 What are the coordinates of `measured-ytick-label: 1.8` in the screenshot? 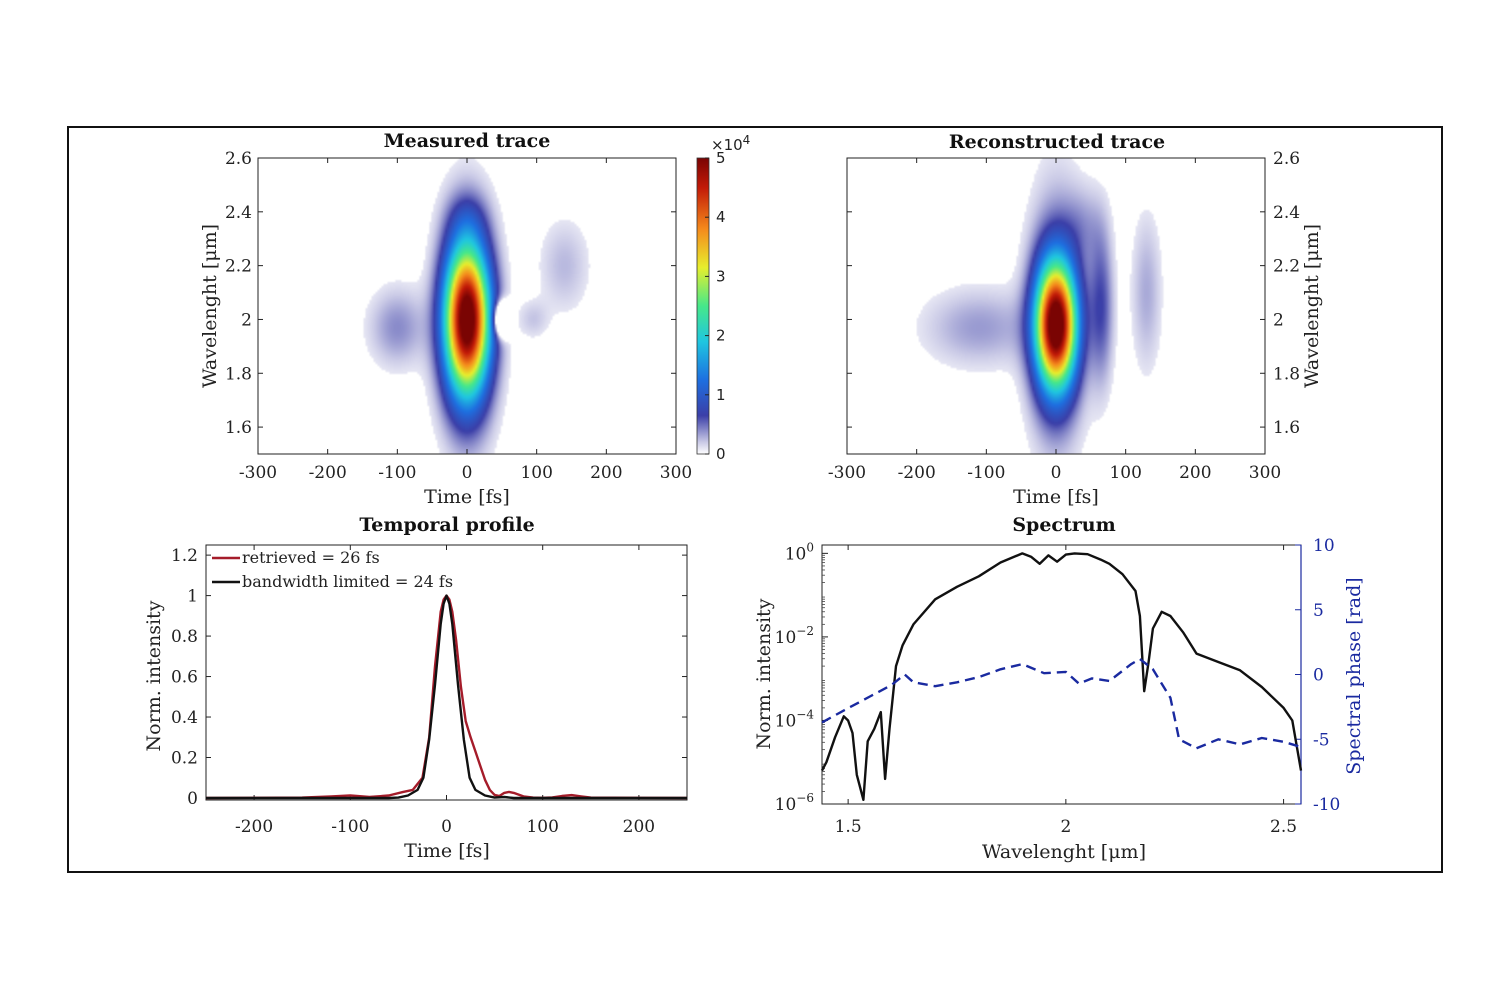 It's located at (238, 374).